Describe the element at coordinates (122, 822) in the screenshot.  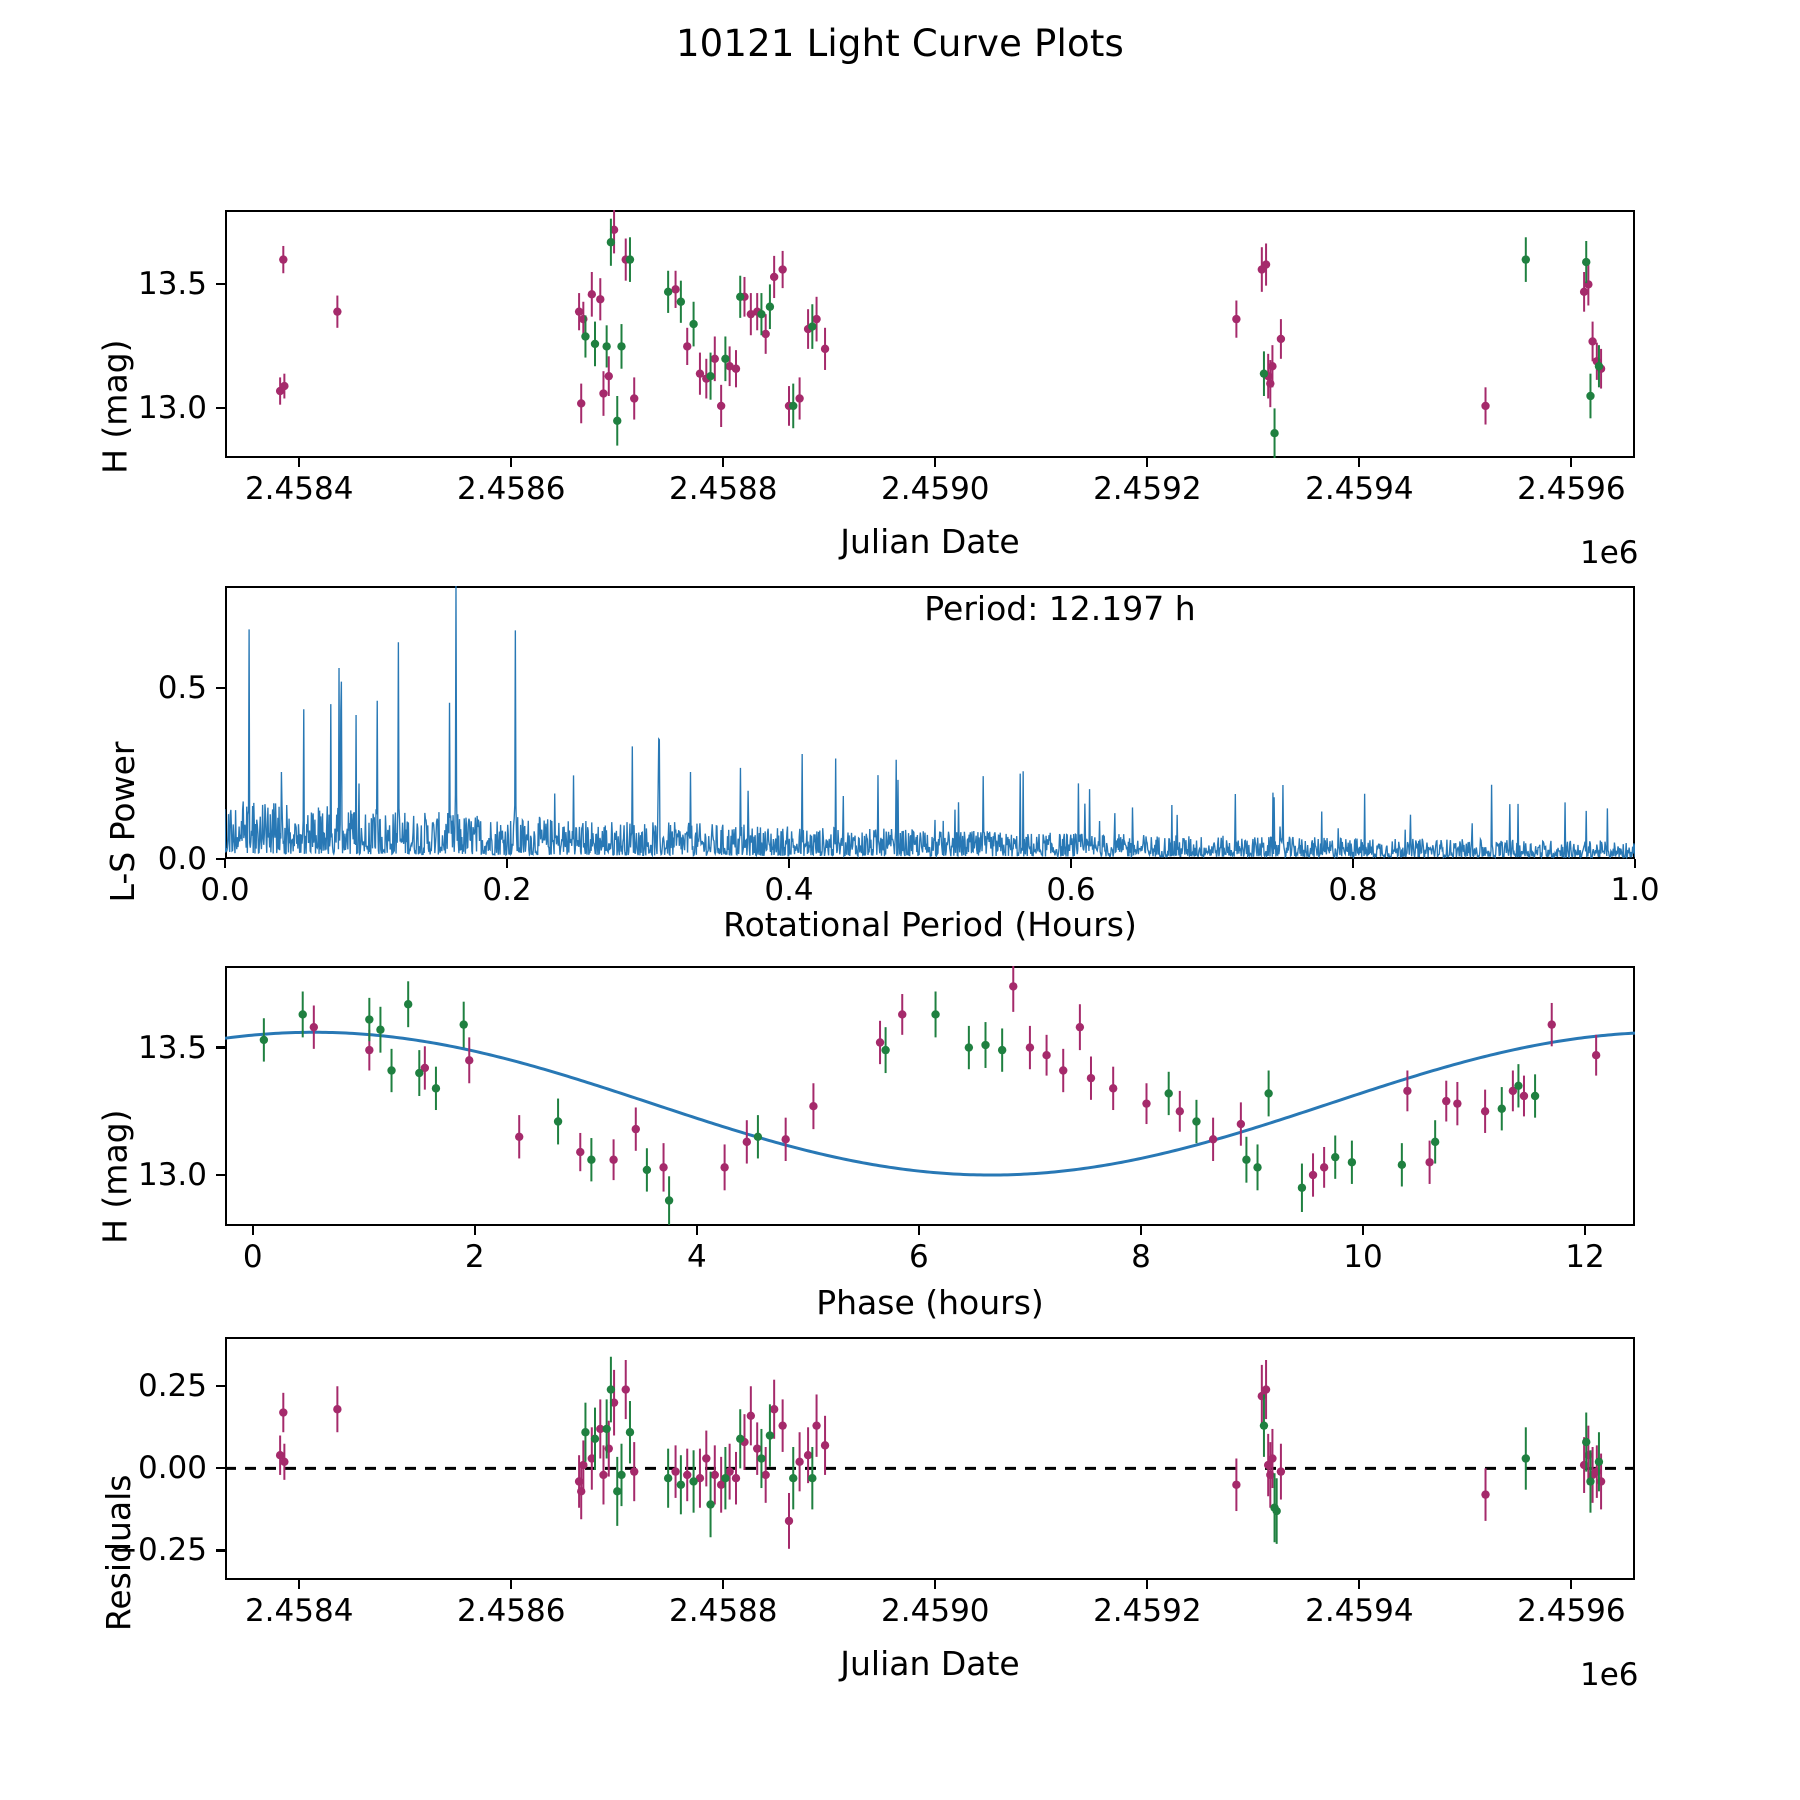
I see `panel-periodogram-ylabel: L-S Power` at that location.